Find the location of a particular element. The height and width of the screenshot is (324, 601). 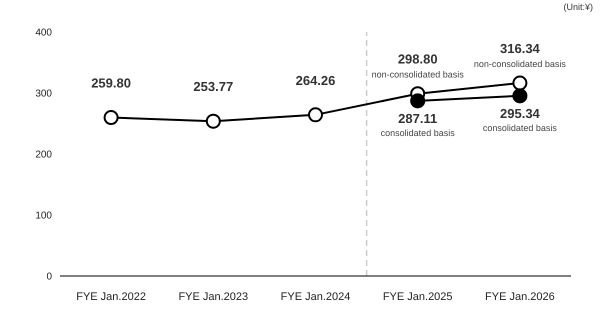

y-tick-label: 200 is located at coordinates (43, 155).